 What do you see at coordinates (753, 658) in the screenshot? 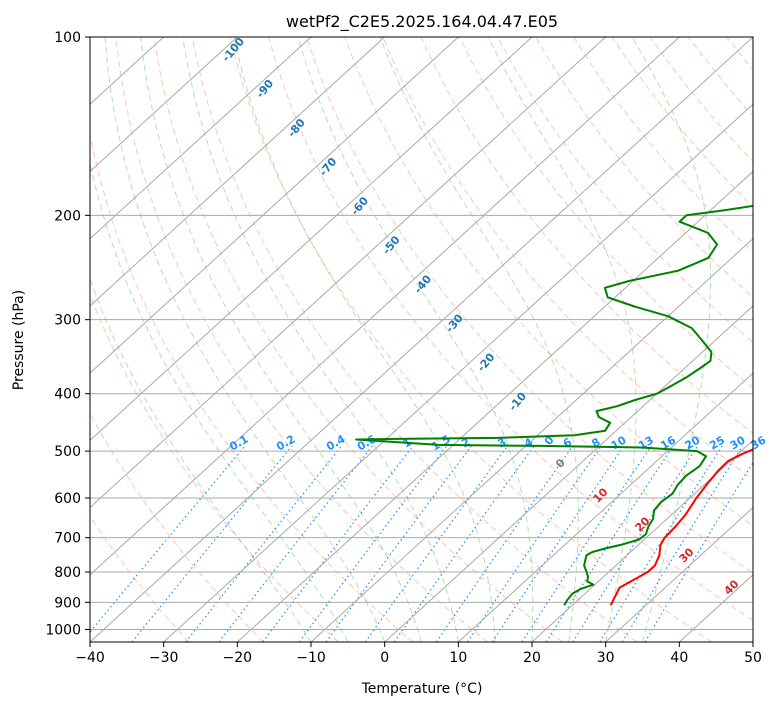
I see `x-tick-label: 50` at bounding box center [753, 658].